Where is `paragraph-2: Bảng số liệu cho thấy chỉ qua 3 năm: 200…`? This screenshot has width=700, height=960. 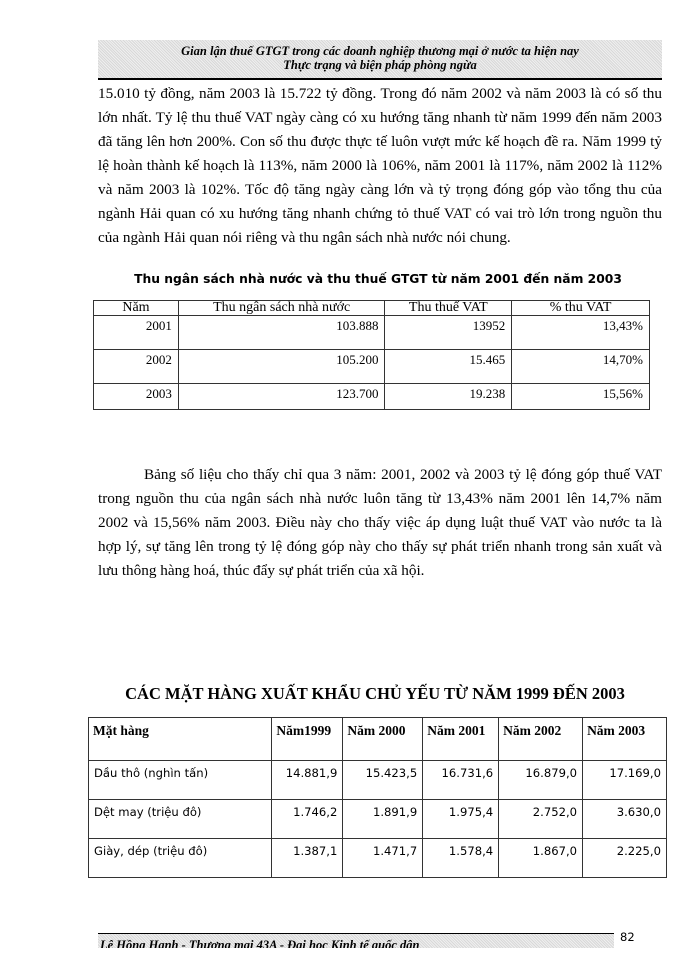
paragraph-2: Bảng số liệu cho thấy chỉ qua 3 năm: 200… is located at coordinates (380, 522).